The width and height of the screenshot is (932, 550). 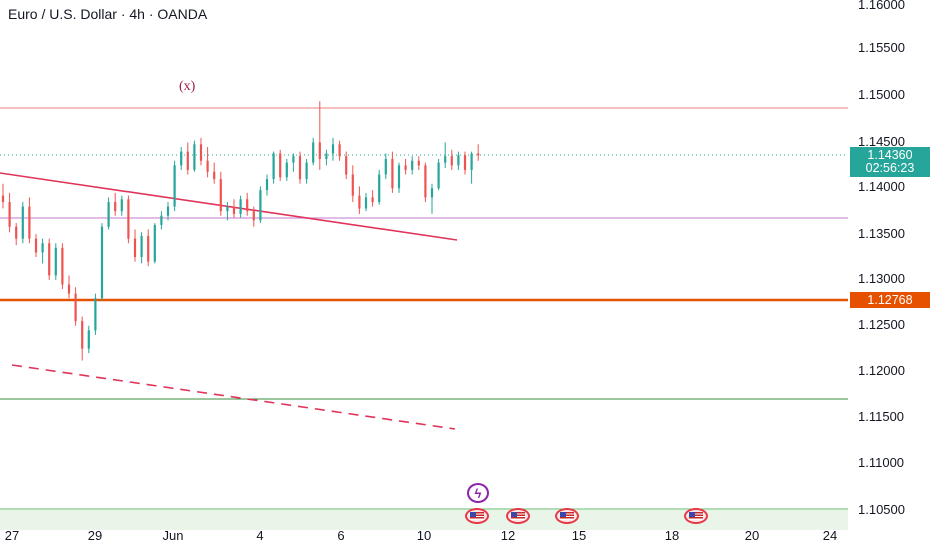 I want to click on price-label: 1.12000, so click(x=881, y=370).